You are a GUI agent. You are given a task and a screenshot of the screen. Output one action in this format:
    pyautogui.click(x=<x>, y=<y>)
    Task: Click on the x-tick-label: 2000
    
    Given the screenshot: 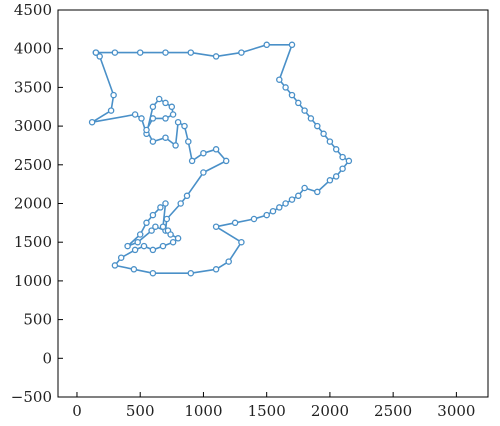 What is the action you would take?
    pyautogui.click(x=330, y=411)
    